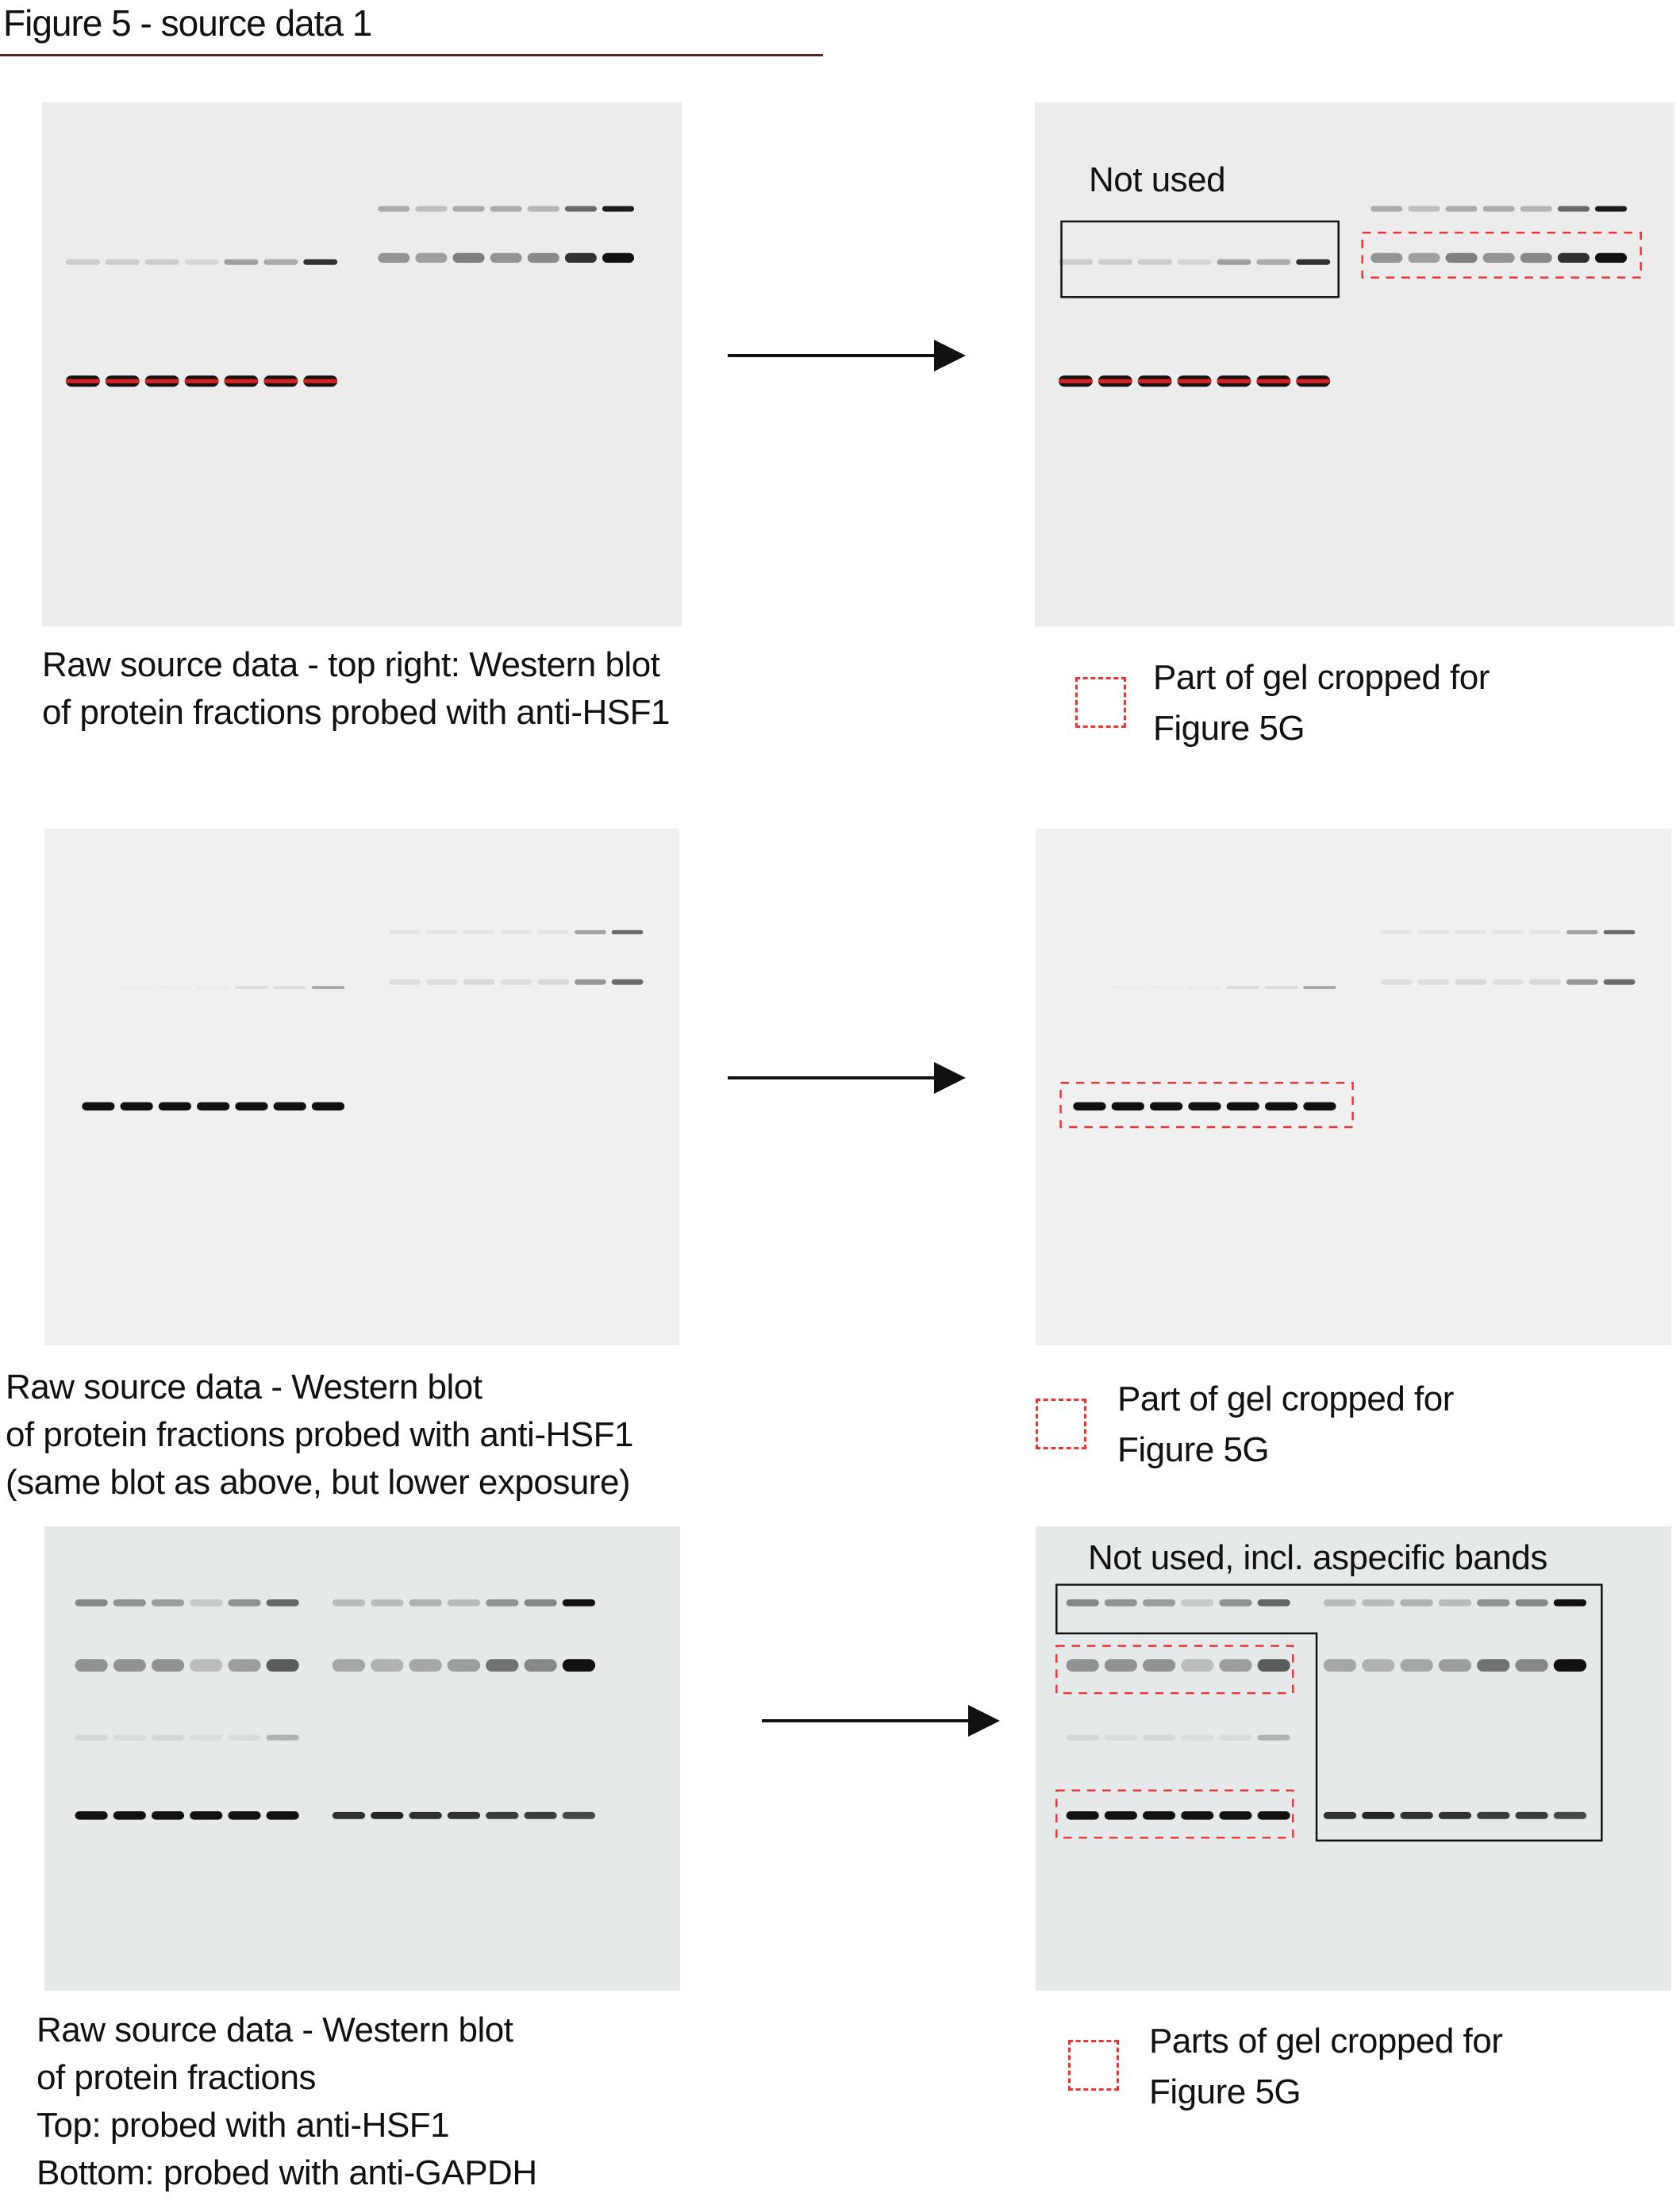 Image resolution: width=1680 pixels, height=2201 pixels. Describe the element at coordinates (411, 55) in the screenshot. I see `title-underline` at that location.